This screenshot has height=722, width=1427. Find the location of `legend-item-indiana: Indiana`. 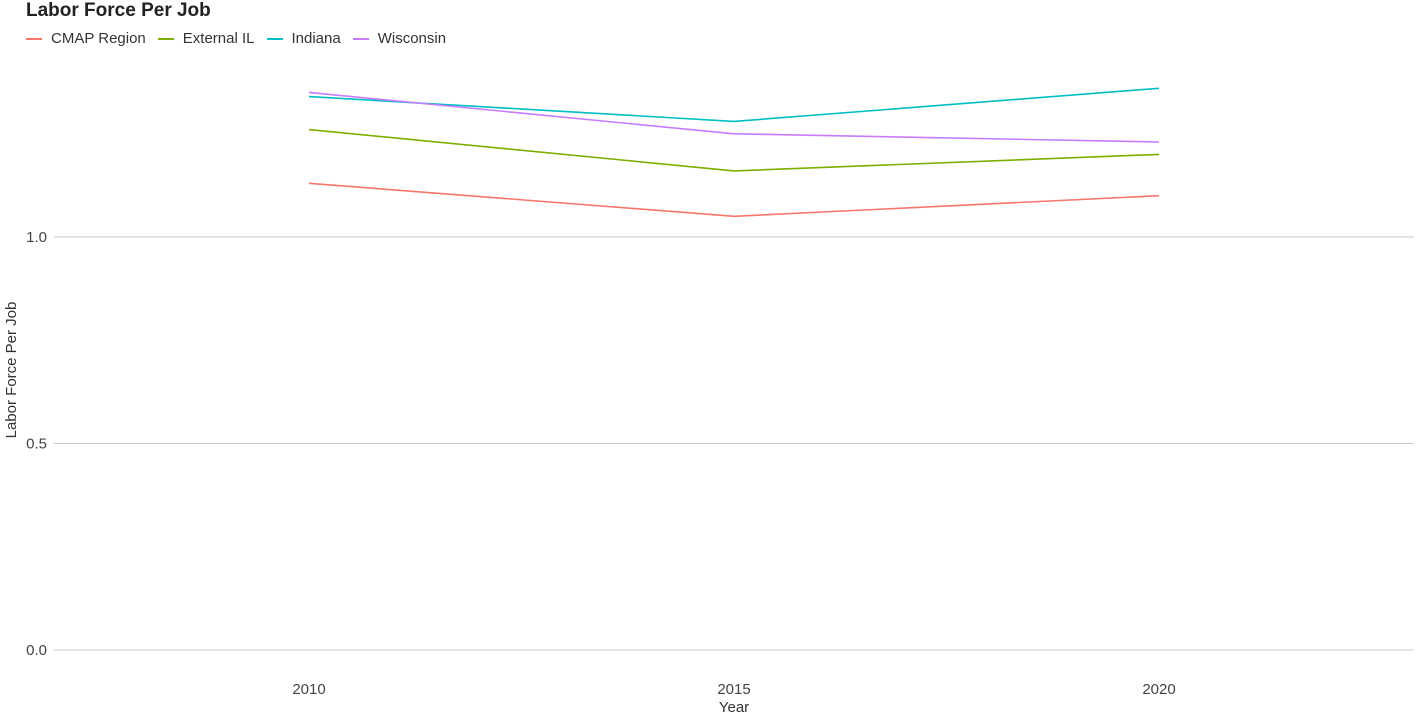

legend-item-indiana: Indiana is located at coordinates (303, 38).